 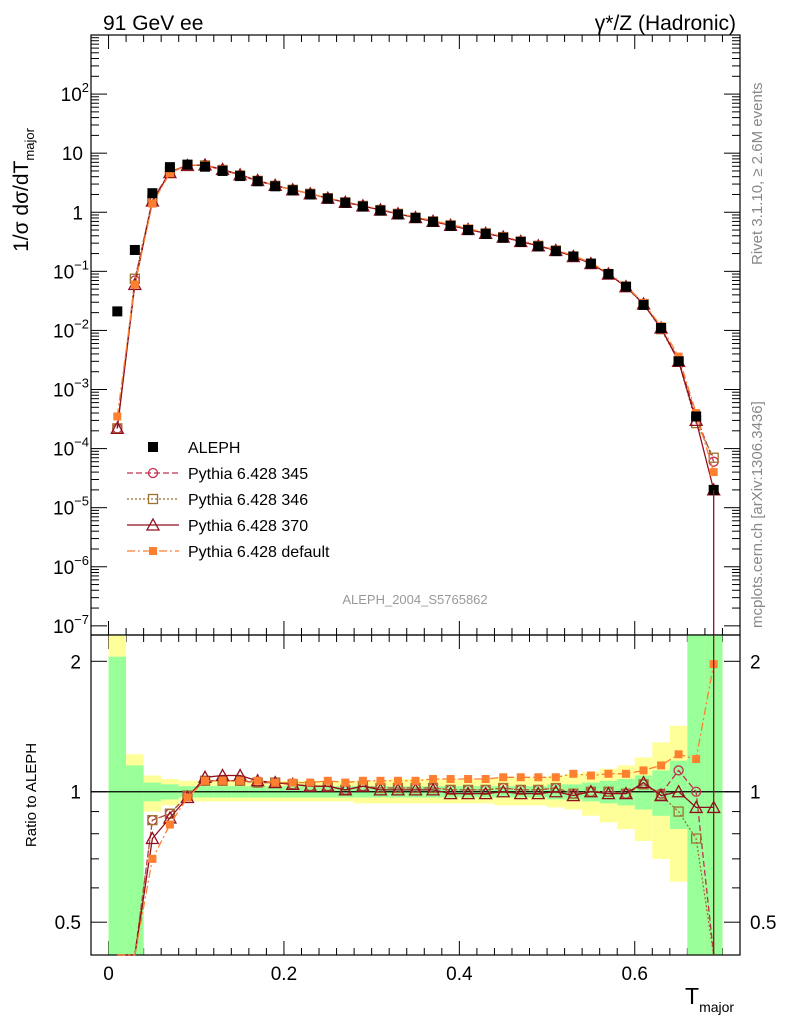 What do you see at coordinates (68, 923) in the screenshot?
I see `ratio-y-tick-label: 0.5` at bounding box center [68, 923].